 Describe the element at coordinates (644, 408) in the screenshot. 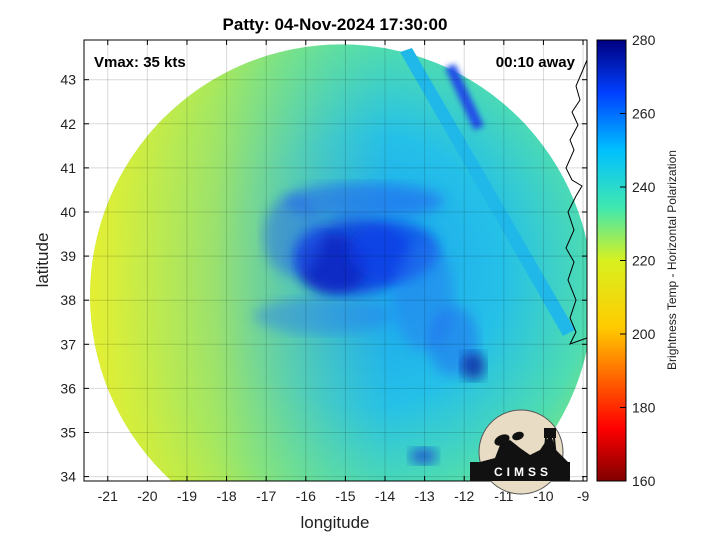

I see `colorbar-tick-label: 180` at that location.